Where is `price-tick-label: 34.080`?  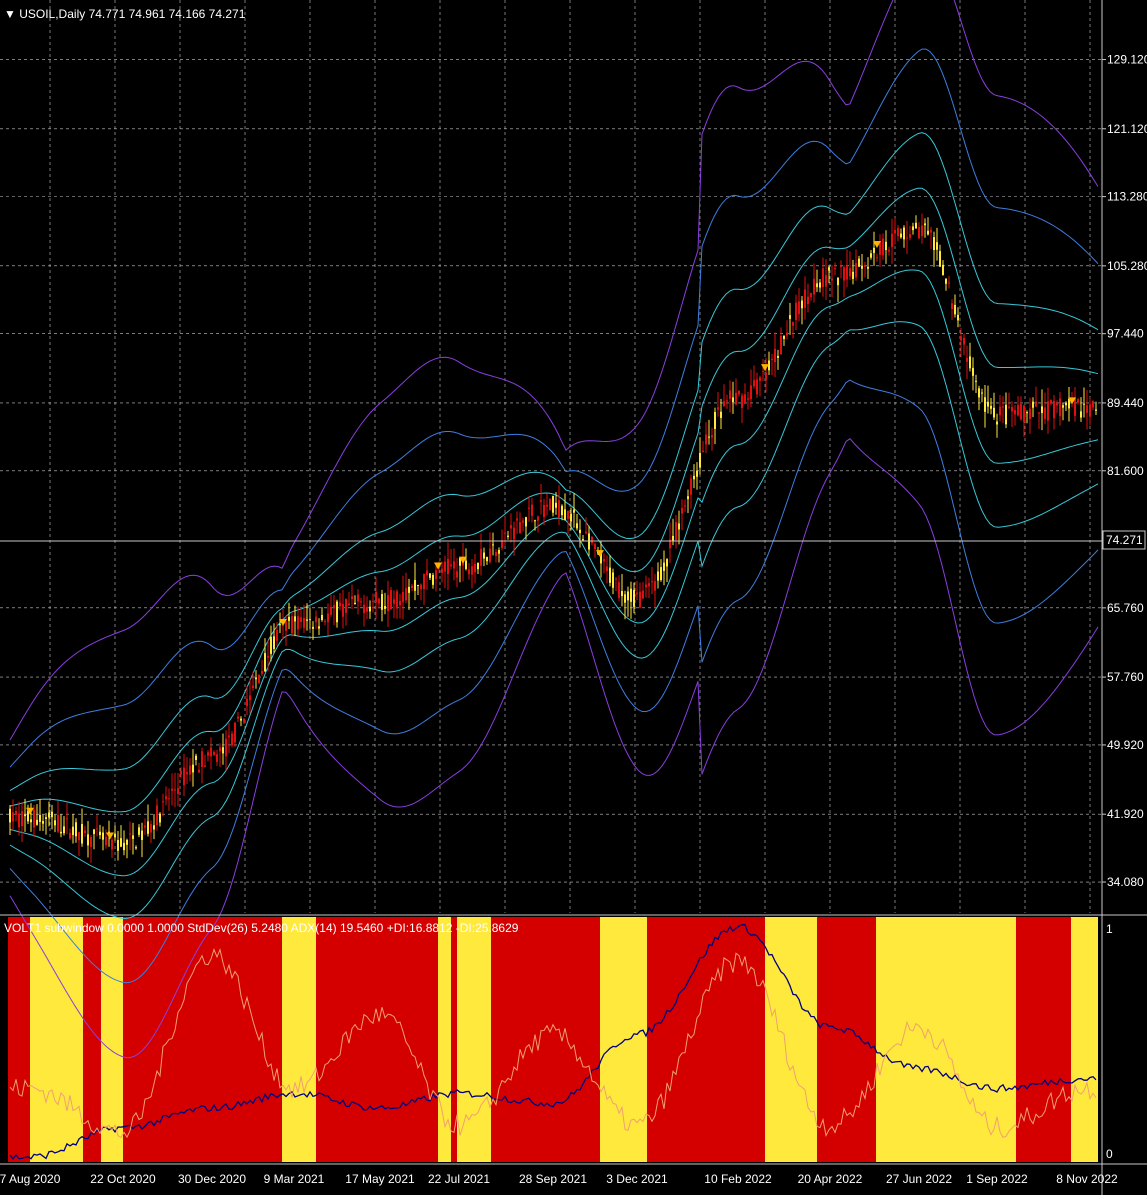
price-tick-label: 34.080 is located at coordinates (1125, 882).